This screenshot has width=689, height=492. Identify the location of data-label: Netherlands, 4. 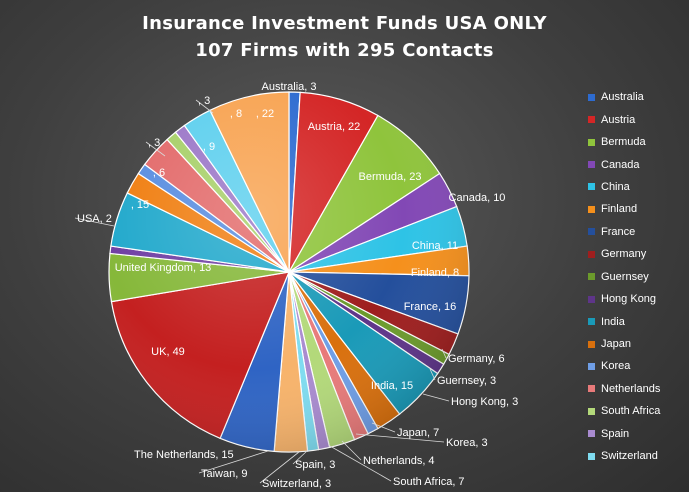
(399, 461).